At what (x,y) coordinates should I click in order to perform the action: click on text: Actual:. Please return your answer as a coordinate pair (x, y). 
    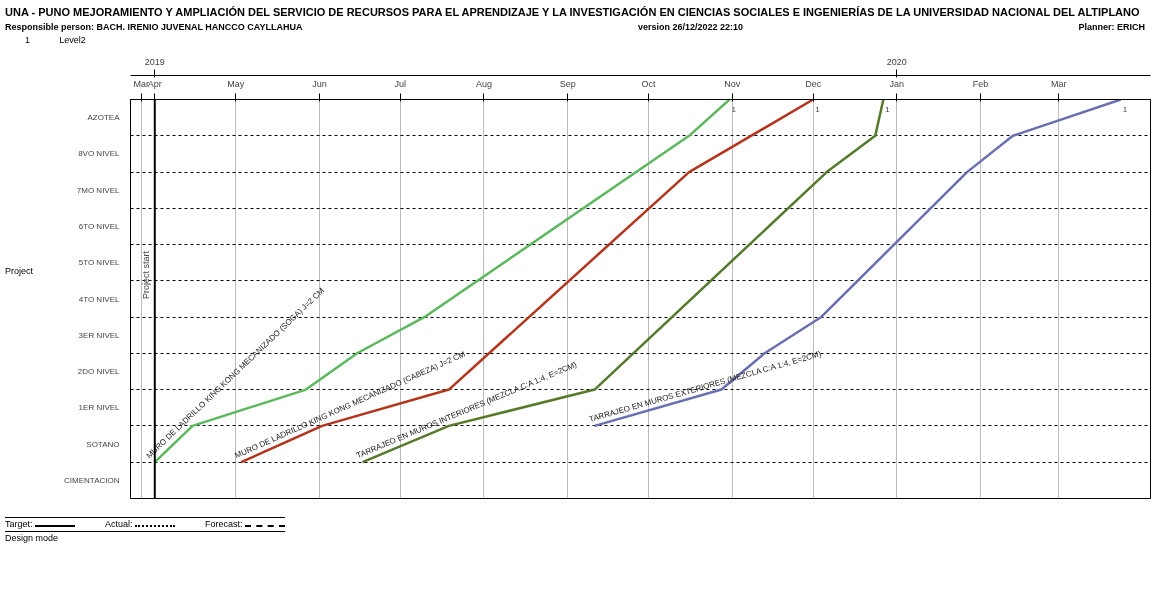
    Looking at the image, I should click on (119, 524).